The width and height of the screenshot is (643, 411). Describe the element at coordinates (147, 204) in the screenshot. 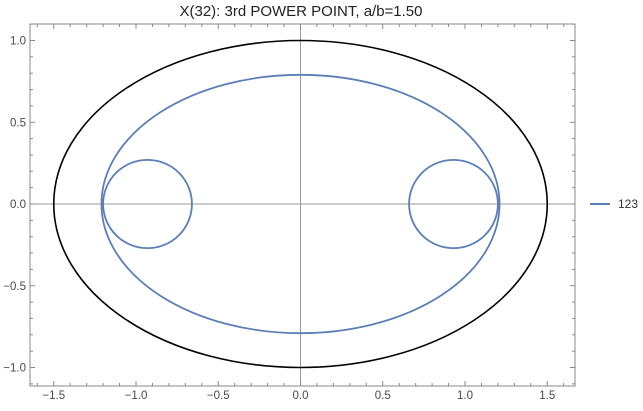

I see `locus-left-loop` at that location.